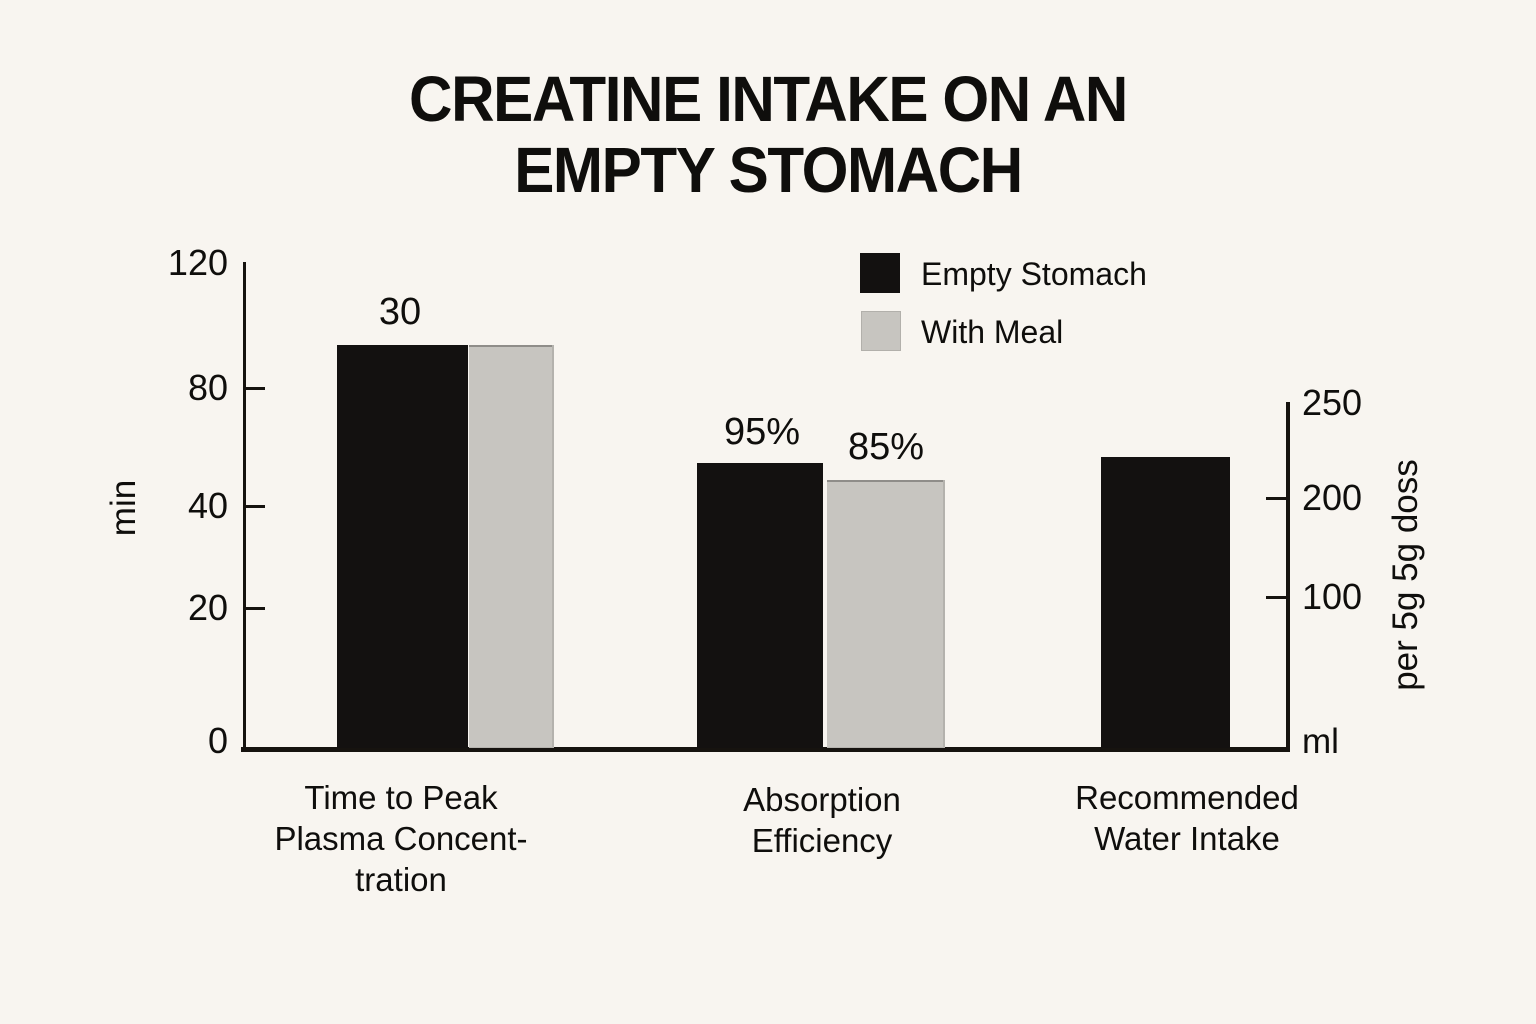 This screenshot has width=1536, height=1024. Describe the element at coordinates (765, 749) in the screenshot. I see `x-axis-line` at that location.